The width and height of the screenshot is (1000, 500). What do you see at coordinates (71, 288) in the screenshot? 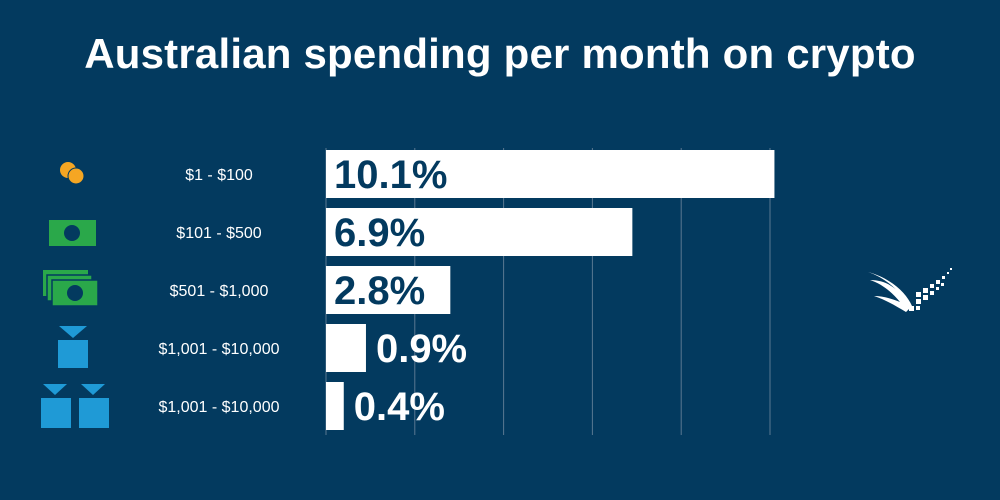
I see `banknote-stack-icon` at bounding box center [71, 288].